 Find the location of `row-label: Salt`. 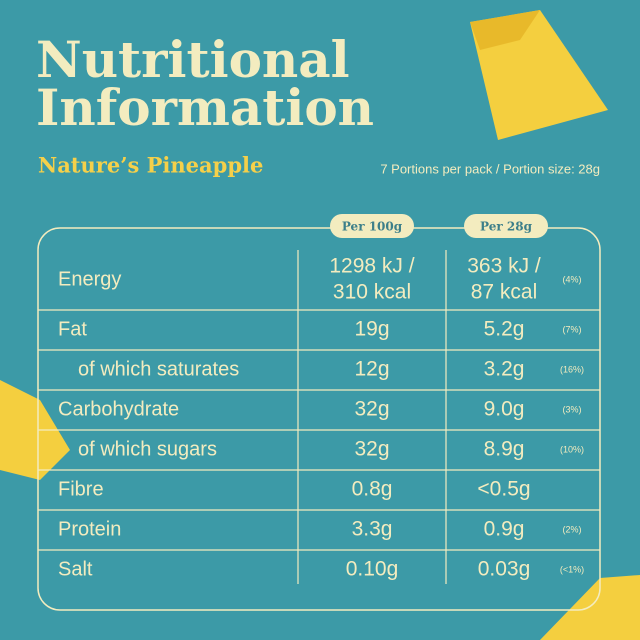

row-label: Salt is located at coordinates (75, 569).